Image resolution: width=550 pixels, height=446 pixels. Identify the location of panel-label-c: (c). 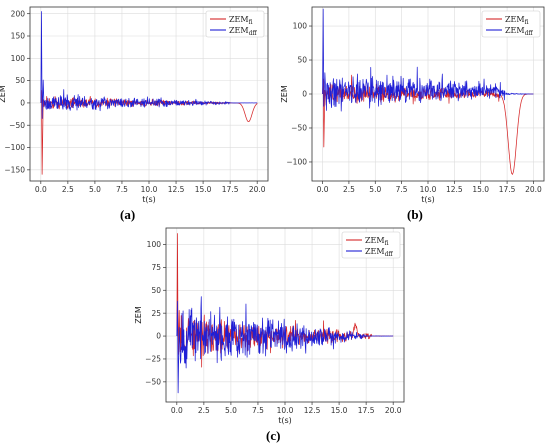
(273, 435).